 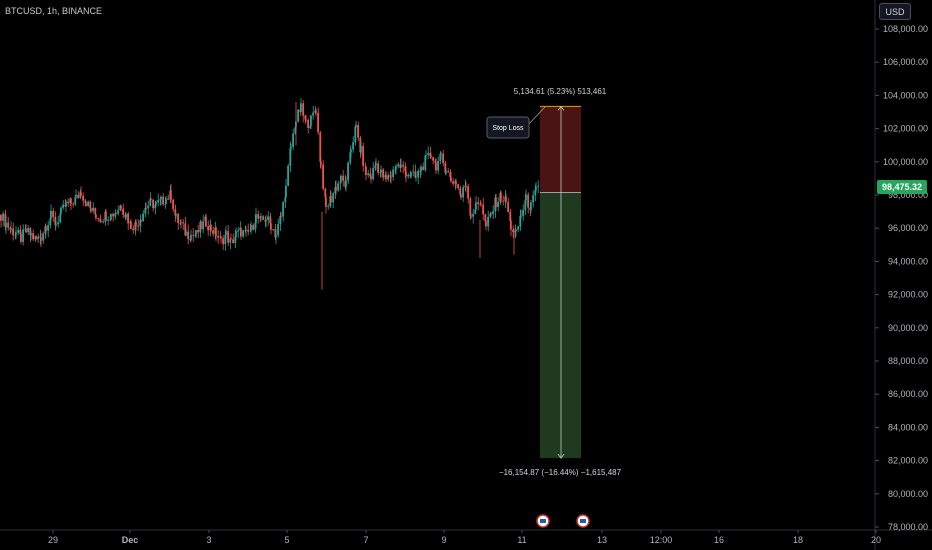 What do you see at coordinates (908, 494) in the screenshot?
I see `y-tick-label: 80,000.00` at bounding box center [908, 494].